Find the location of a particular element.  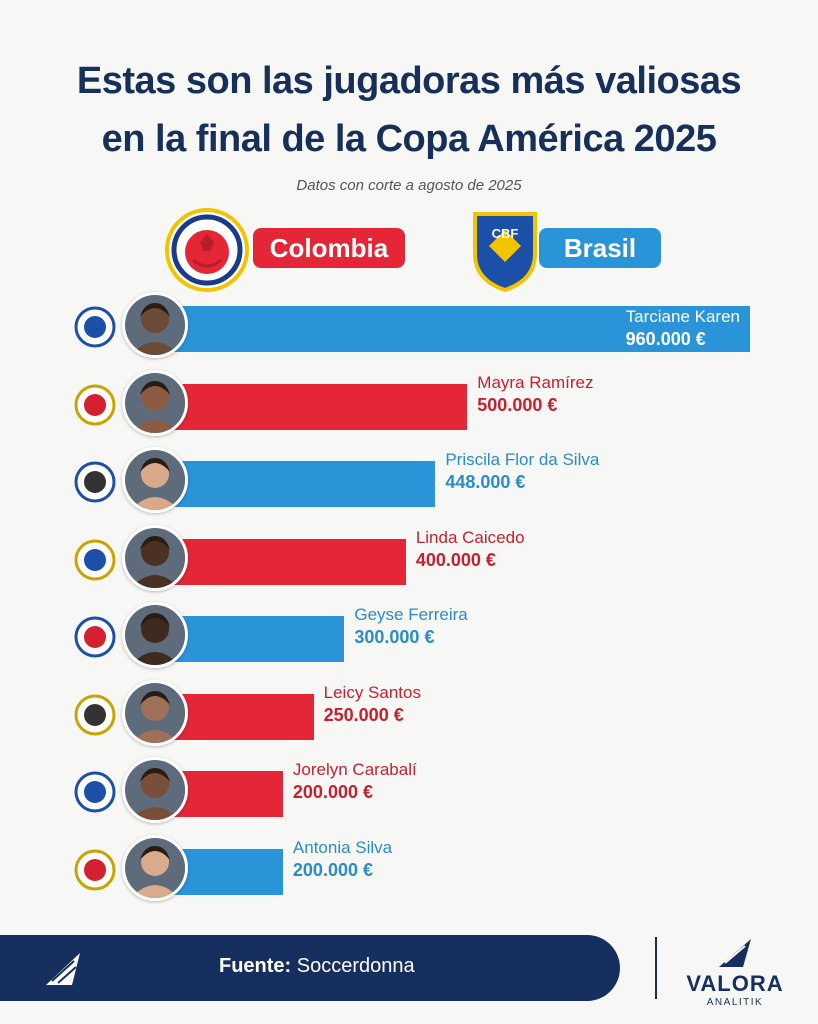

player-value: 448.000 € is located at coordinates (485, 482).